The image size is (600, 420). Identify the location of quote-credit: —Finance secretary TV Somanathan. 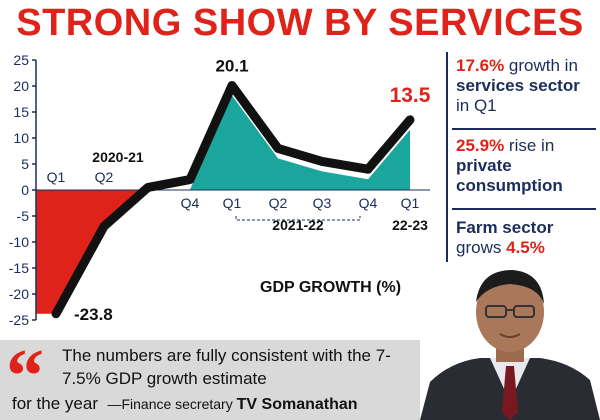
(232, 404).